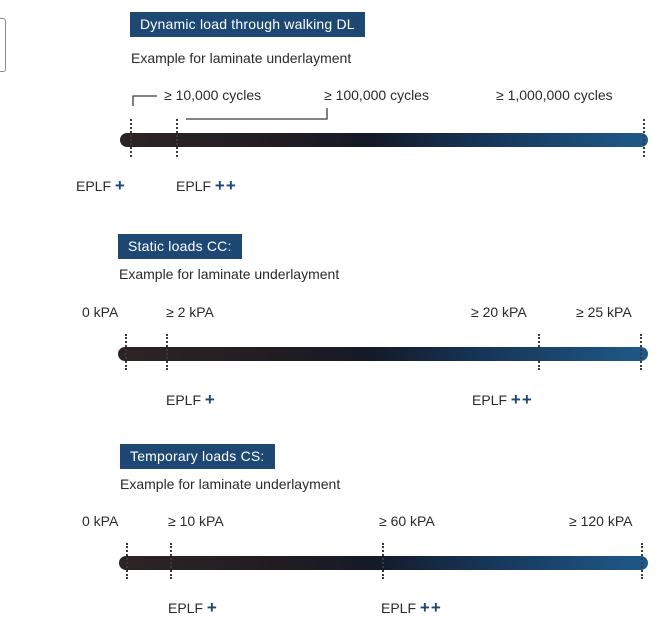 This screenshot has width=660, height=618. I want to click on threshold-label: ≥ 10 kPA, so click(196, 521).